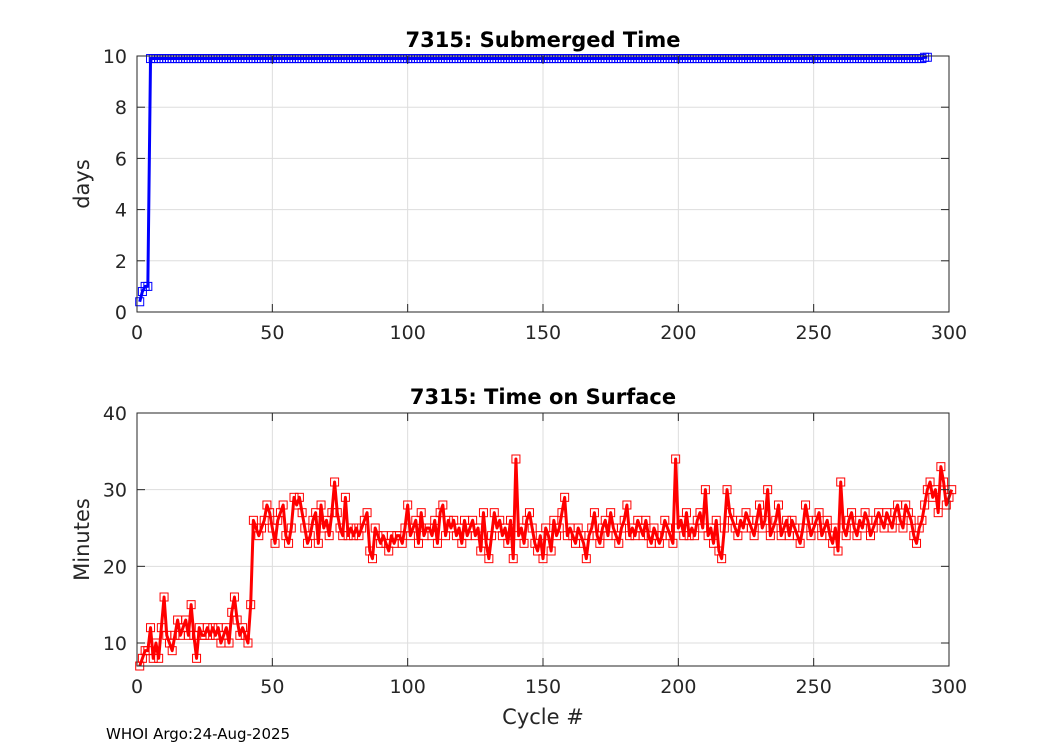 This screenshot has width=1050, height=750. I want to click on submerged-ytick-label: 6, so click(121, 159).